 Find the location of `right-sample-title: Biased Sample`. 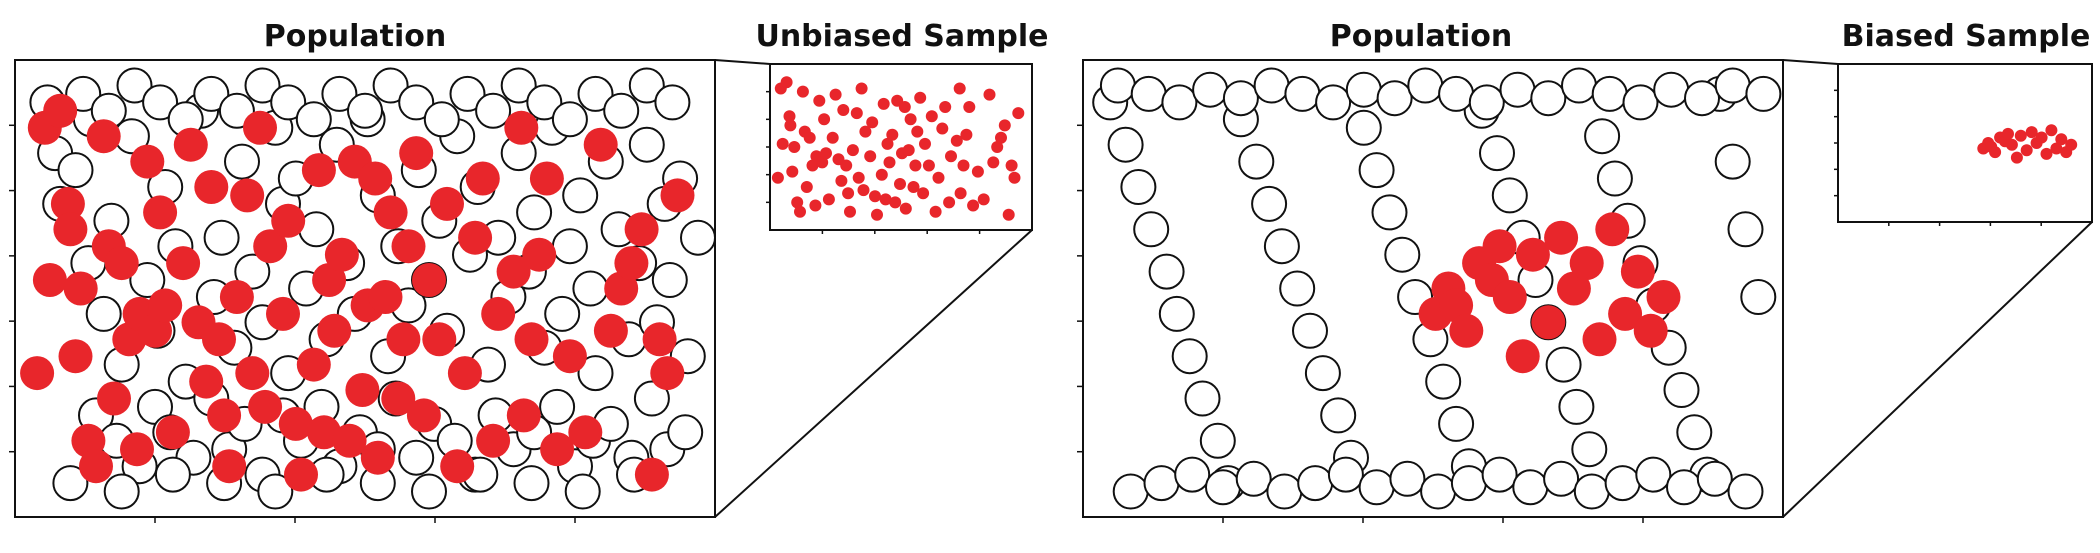

right-sample-title: Biased Sample is located at coordinates (1966, 36).